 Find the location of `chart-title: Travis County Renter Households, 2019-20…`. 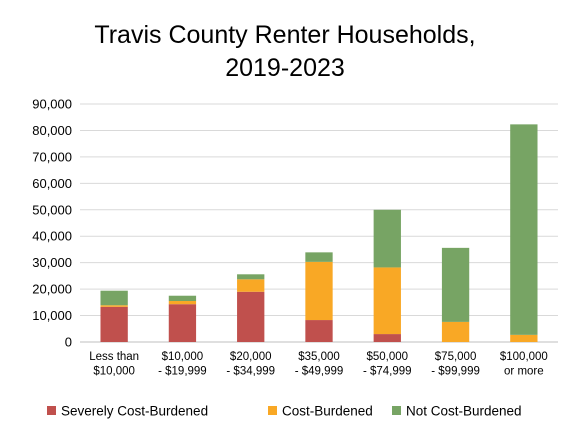

chart-title: Travis County Renter Households, 2019-20… is located at coordinates (284, 51).